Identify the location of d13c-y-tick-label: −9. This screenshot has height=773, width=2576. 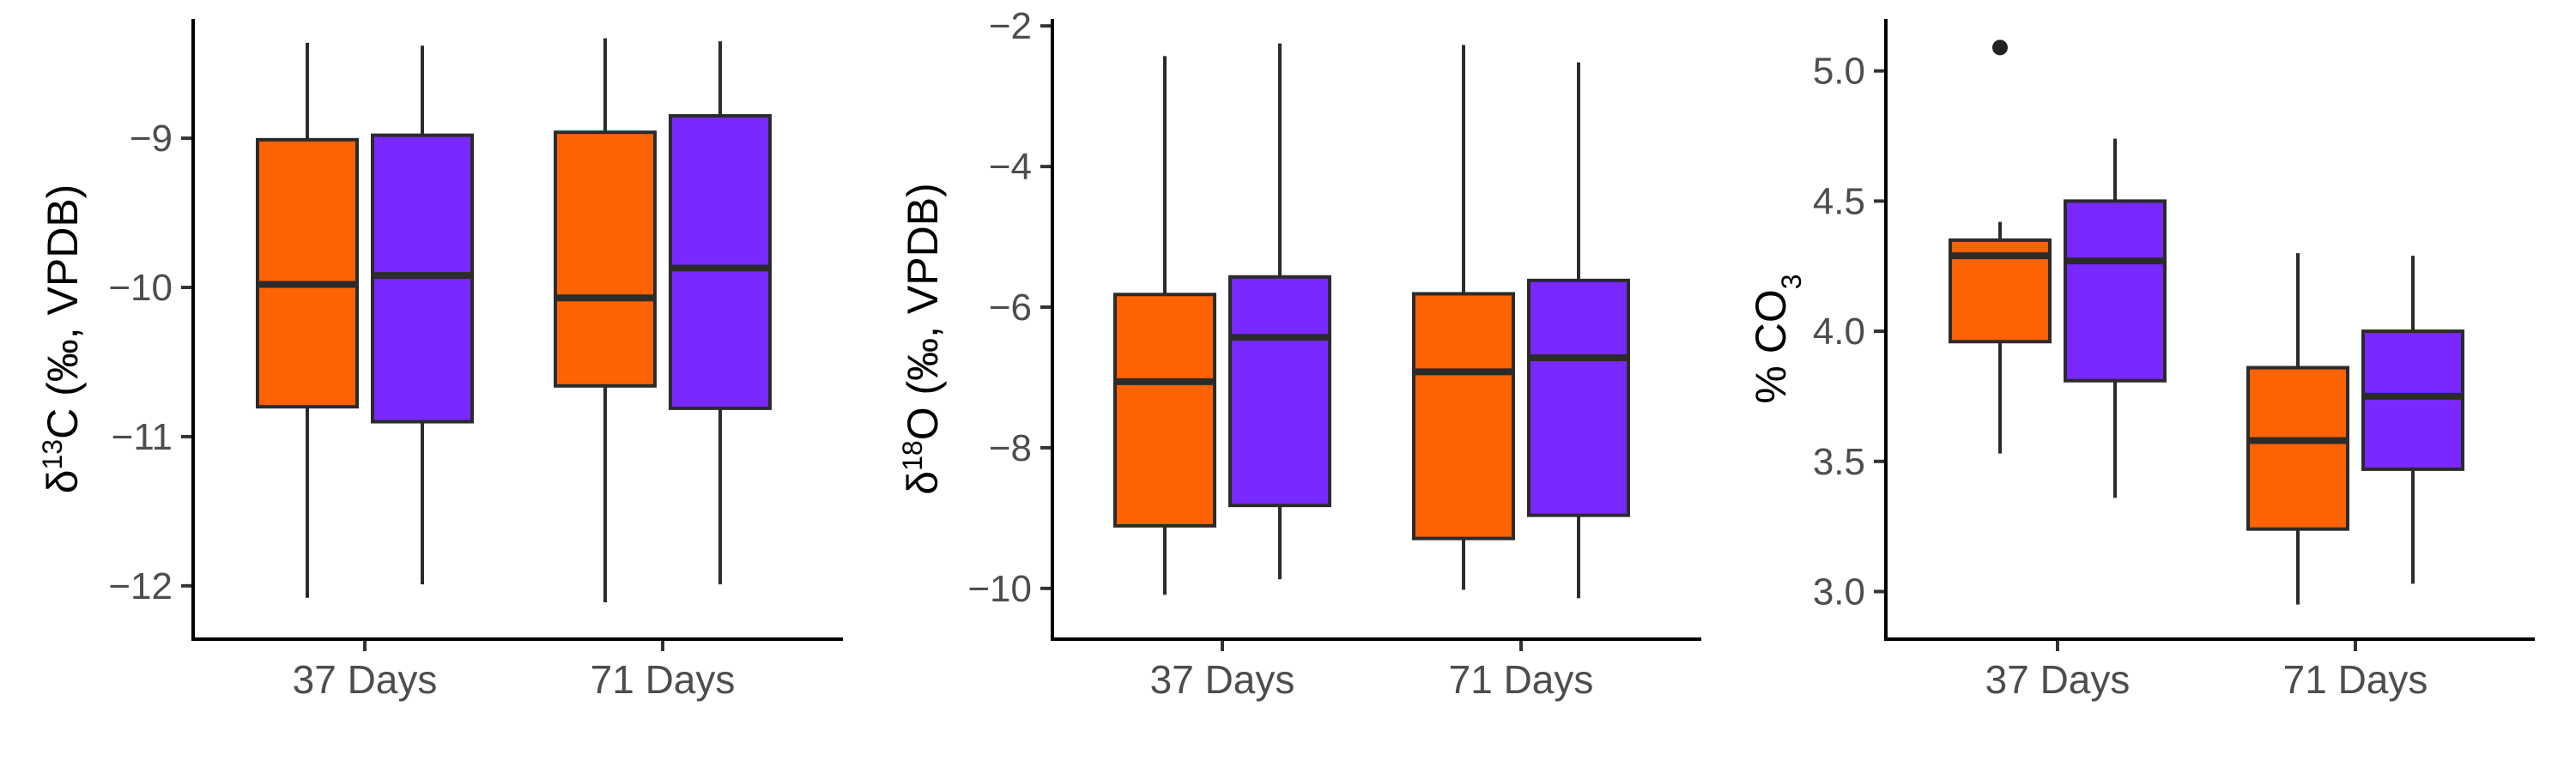
(151, 139).